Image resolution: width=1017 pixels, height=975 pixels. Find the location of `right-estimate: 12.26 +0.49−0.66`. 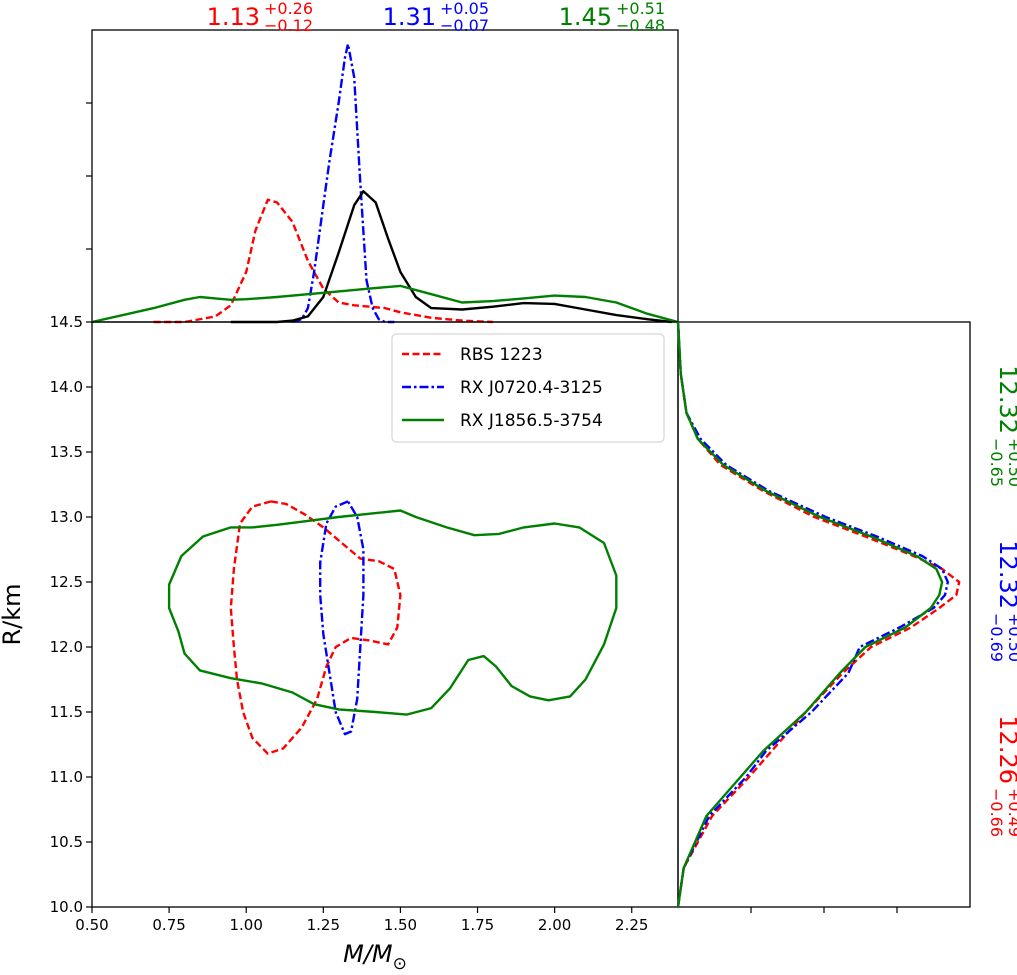

right-estimate: 12.26 +0.49−0.66 is located at coordinates (1002, 776).